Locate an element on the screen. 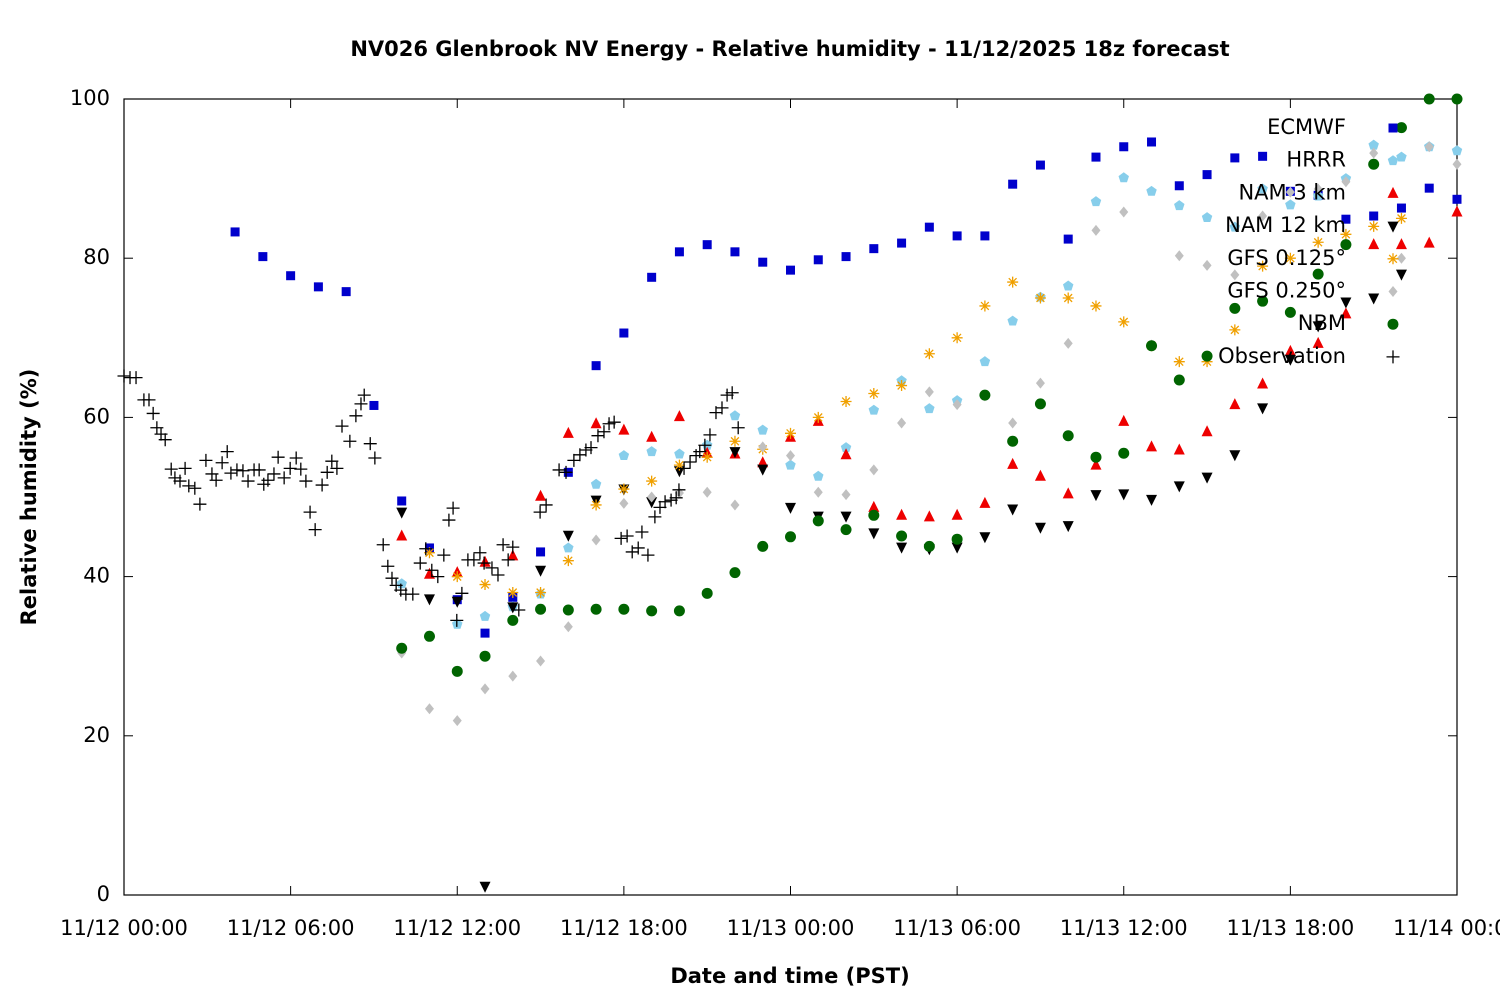 Image resolution: width=1500 pixels, height=1000 pixels. y-tick-label: 0 is located at coordinates (103, 894).